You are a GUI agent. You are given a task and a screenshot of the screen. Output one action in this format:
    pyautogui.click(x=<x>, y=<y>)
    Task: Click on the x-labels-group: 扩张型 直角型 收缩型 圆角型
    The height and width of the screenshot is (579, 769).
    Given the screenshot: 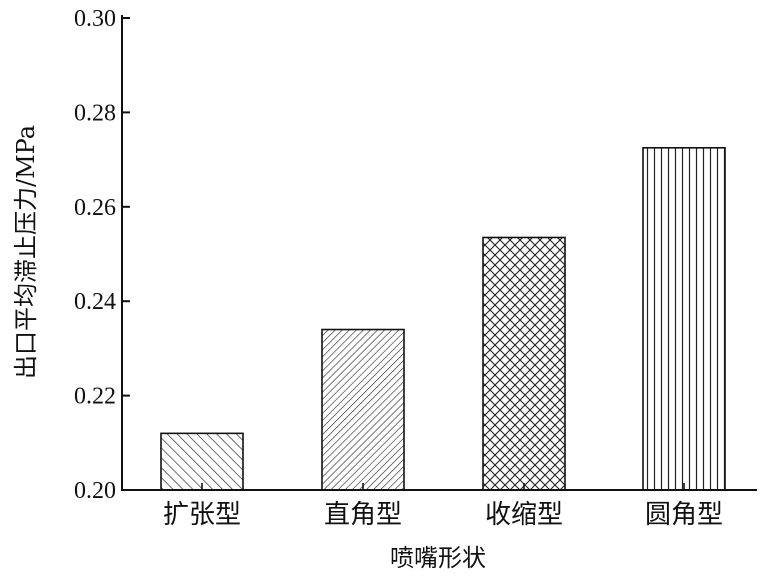 What is the action you would take?
    pyautogui.click(x=443, y=506)
    